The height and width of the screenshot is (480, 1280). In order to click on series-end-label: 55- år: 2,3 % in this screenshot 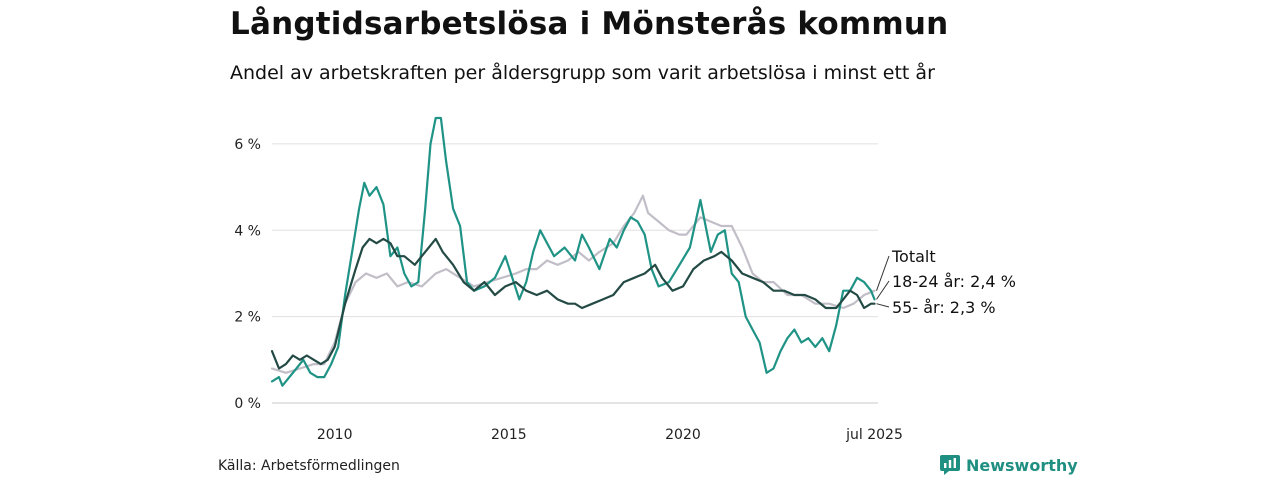, I will do `click(944, 307)`.